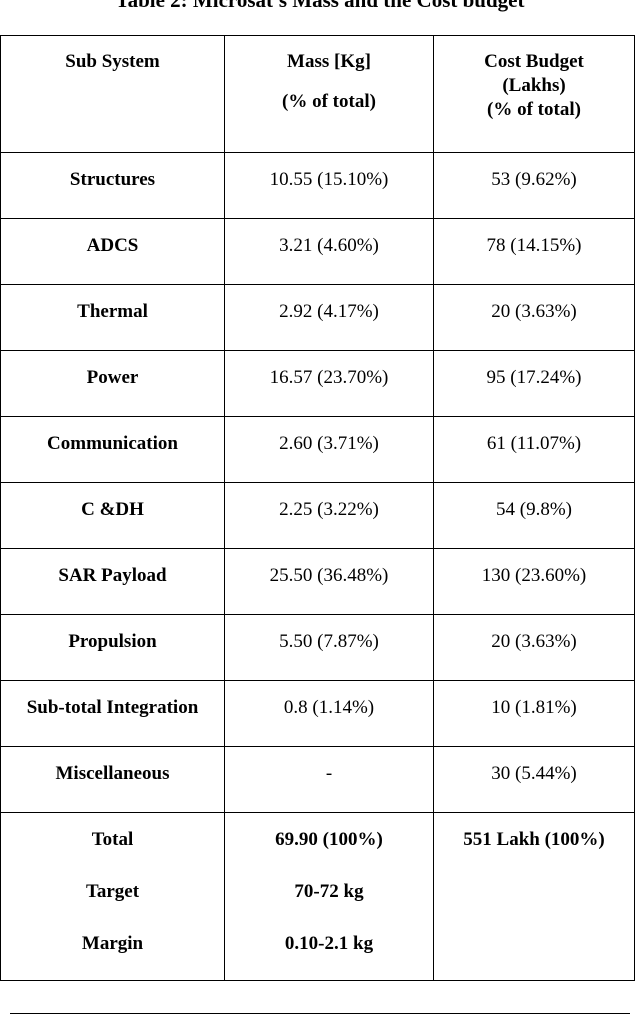 The height and width of the screenshot is (1016, 640). I want to click on cell-text: 70-72 kg, so click(329, 891).